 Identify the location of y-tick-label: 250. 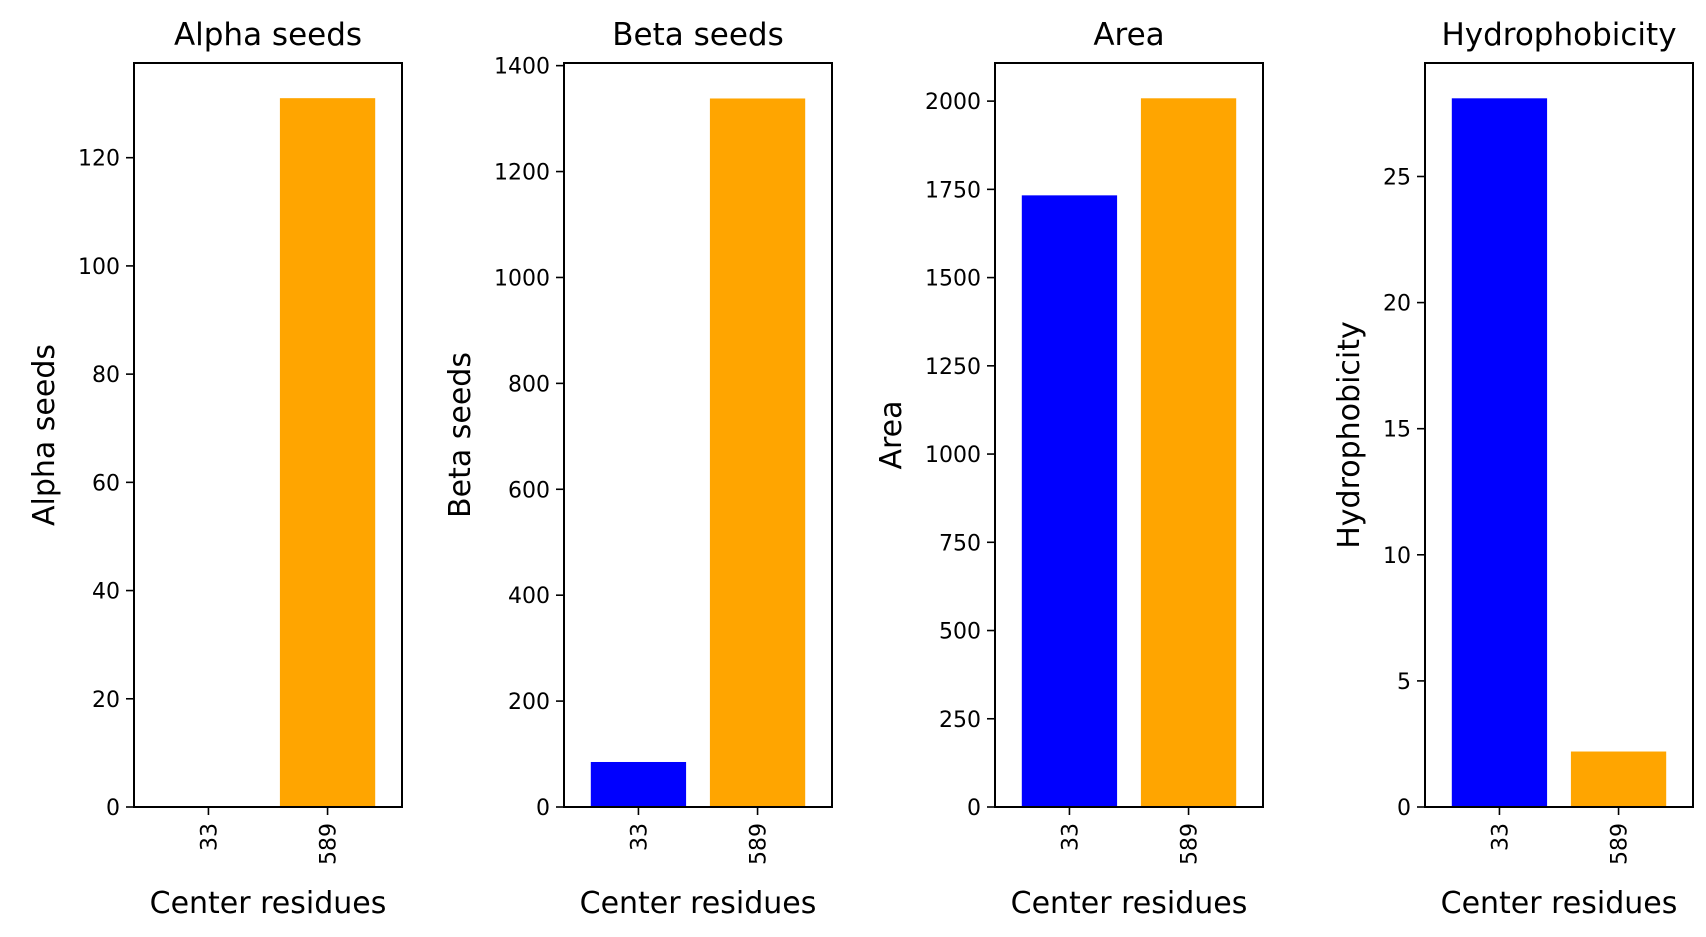
(960, 720).